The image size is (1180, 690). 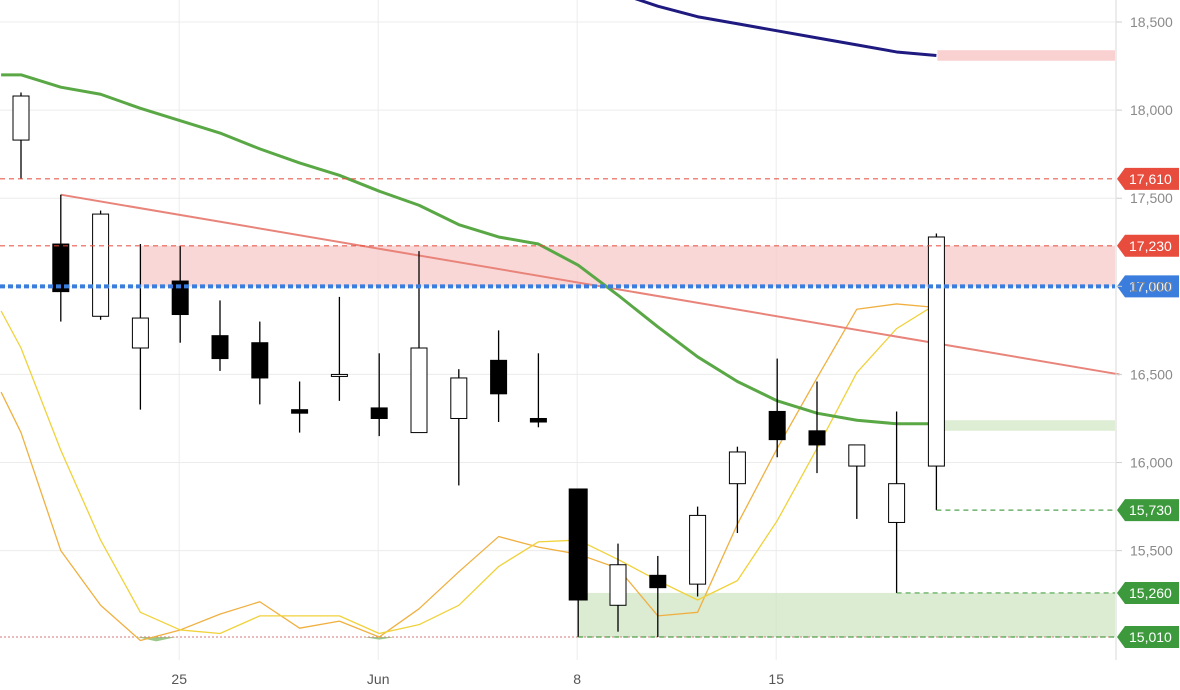 I want to click on level-label: 17,610, so click(x=1150, y=179).